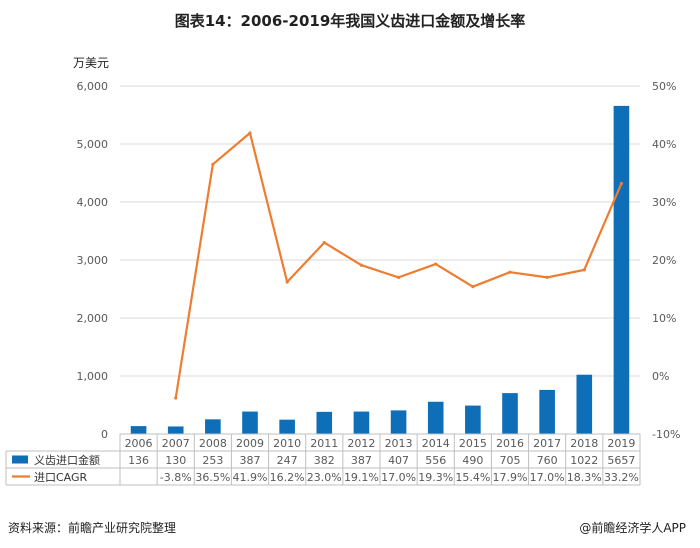  Describe the element at coordinates (632, 528) in the screenshot. I see `brand-credit: @前瞻经济学人APP` at that location.